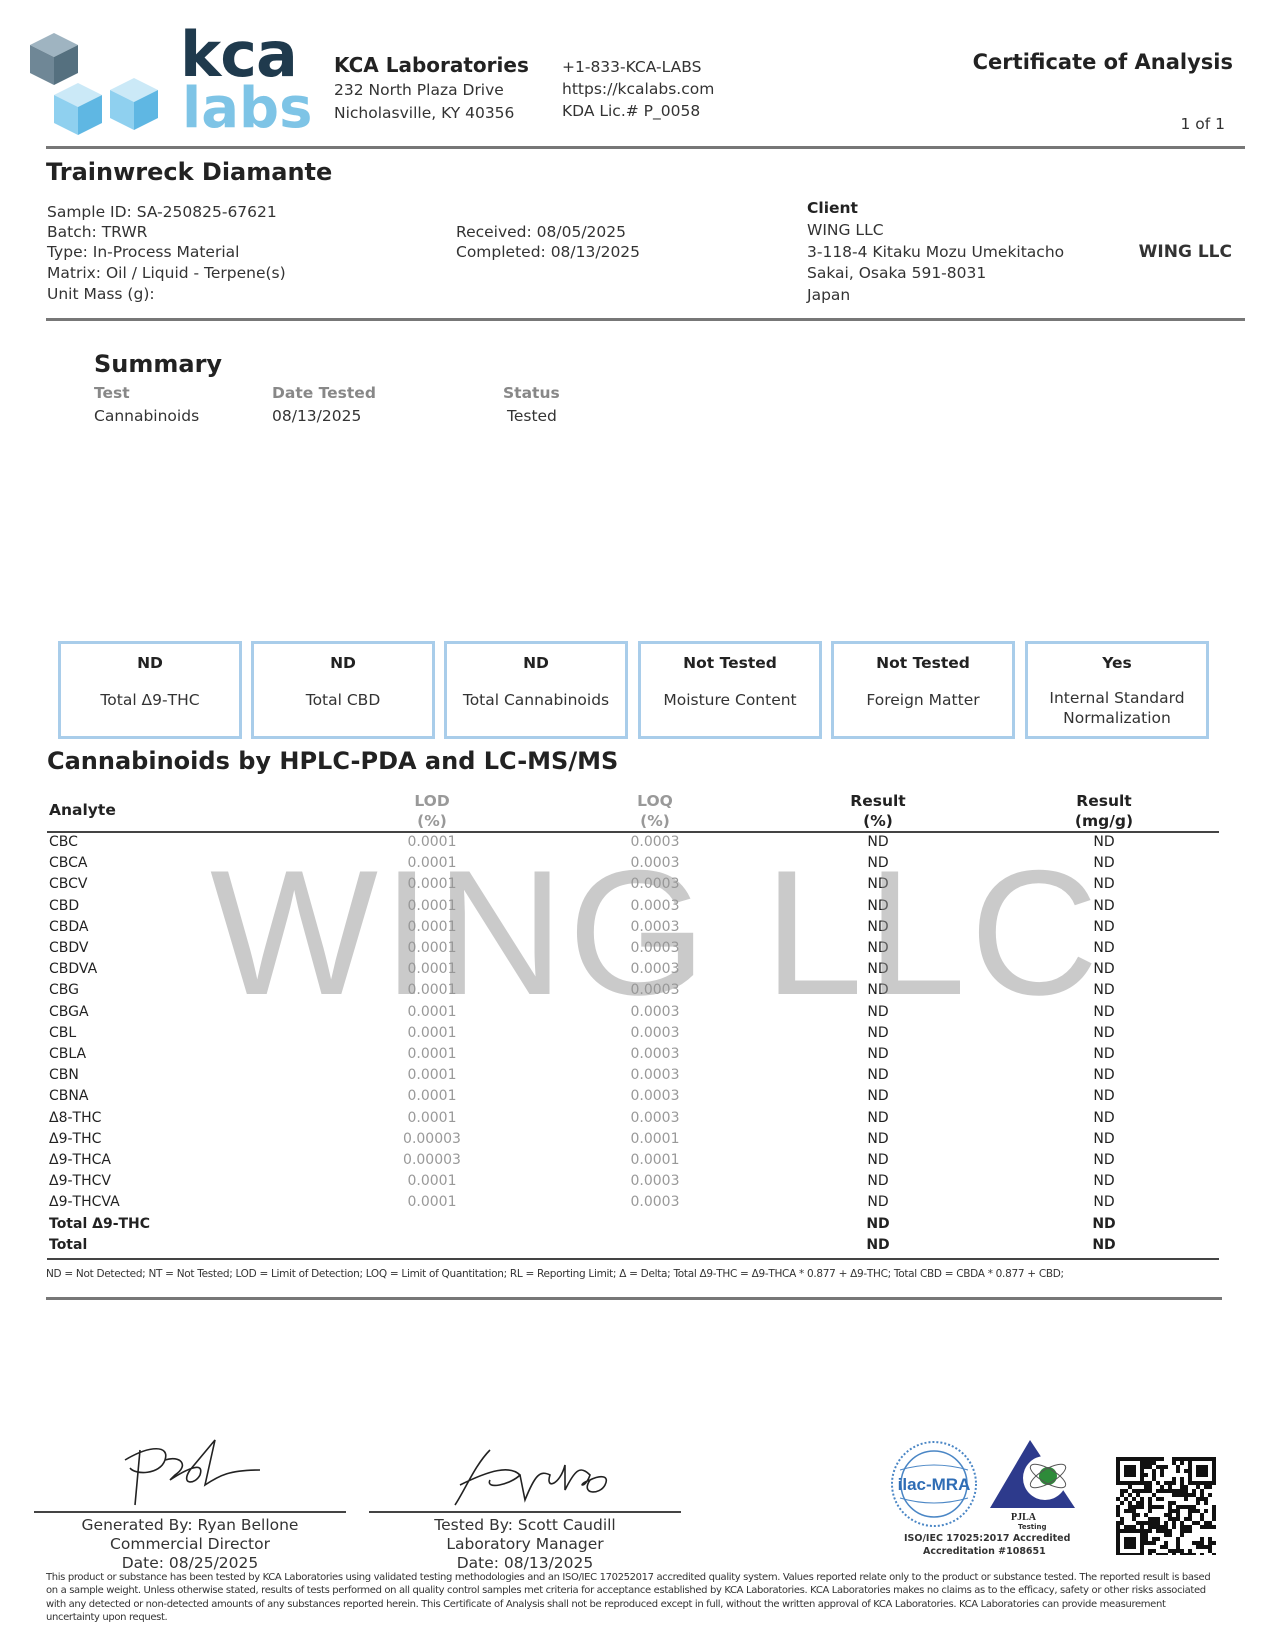  What do you see at coordinates (1117, 690) in the screenshot?
I see `result-box-internal-standard: Yes Internal Standard Normalization` at bounding box center [1117, 690].